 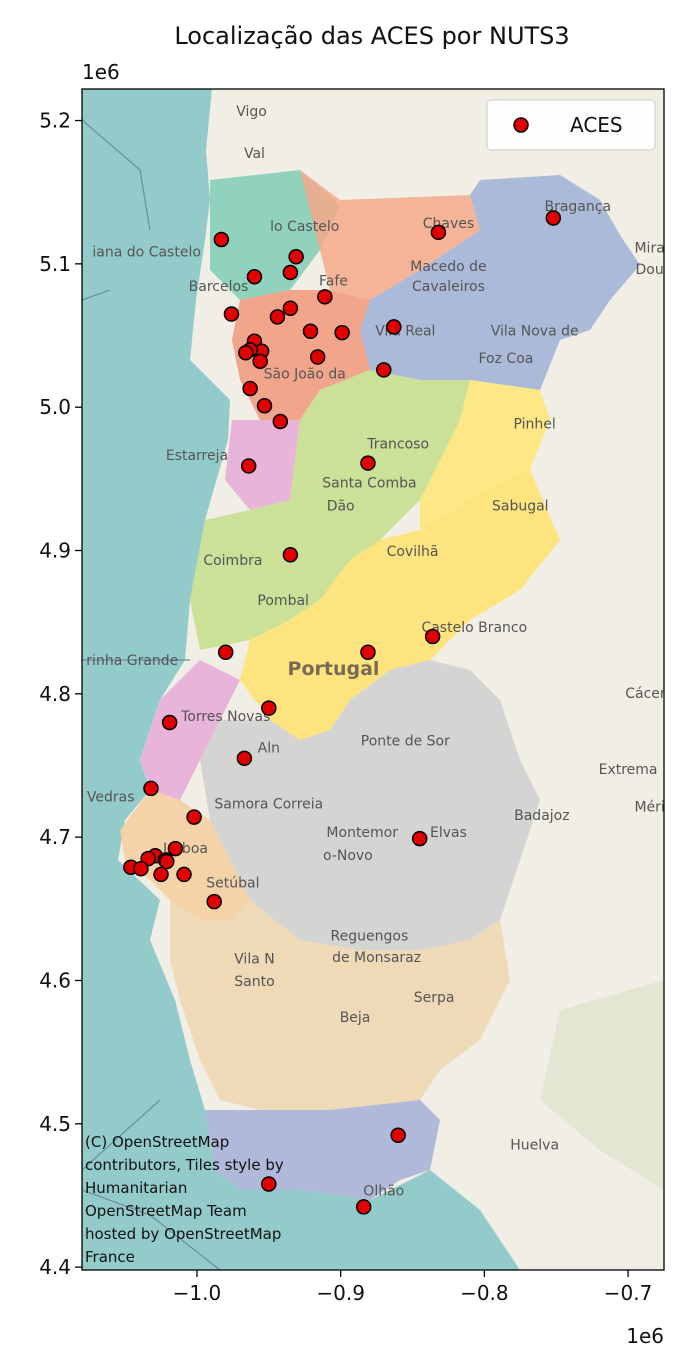 I want to click on map-label: Serpa, so click(x=434, y=998).